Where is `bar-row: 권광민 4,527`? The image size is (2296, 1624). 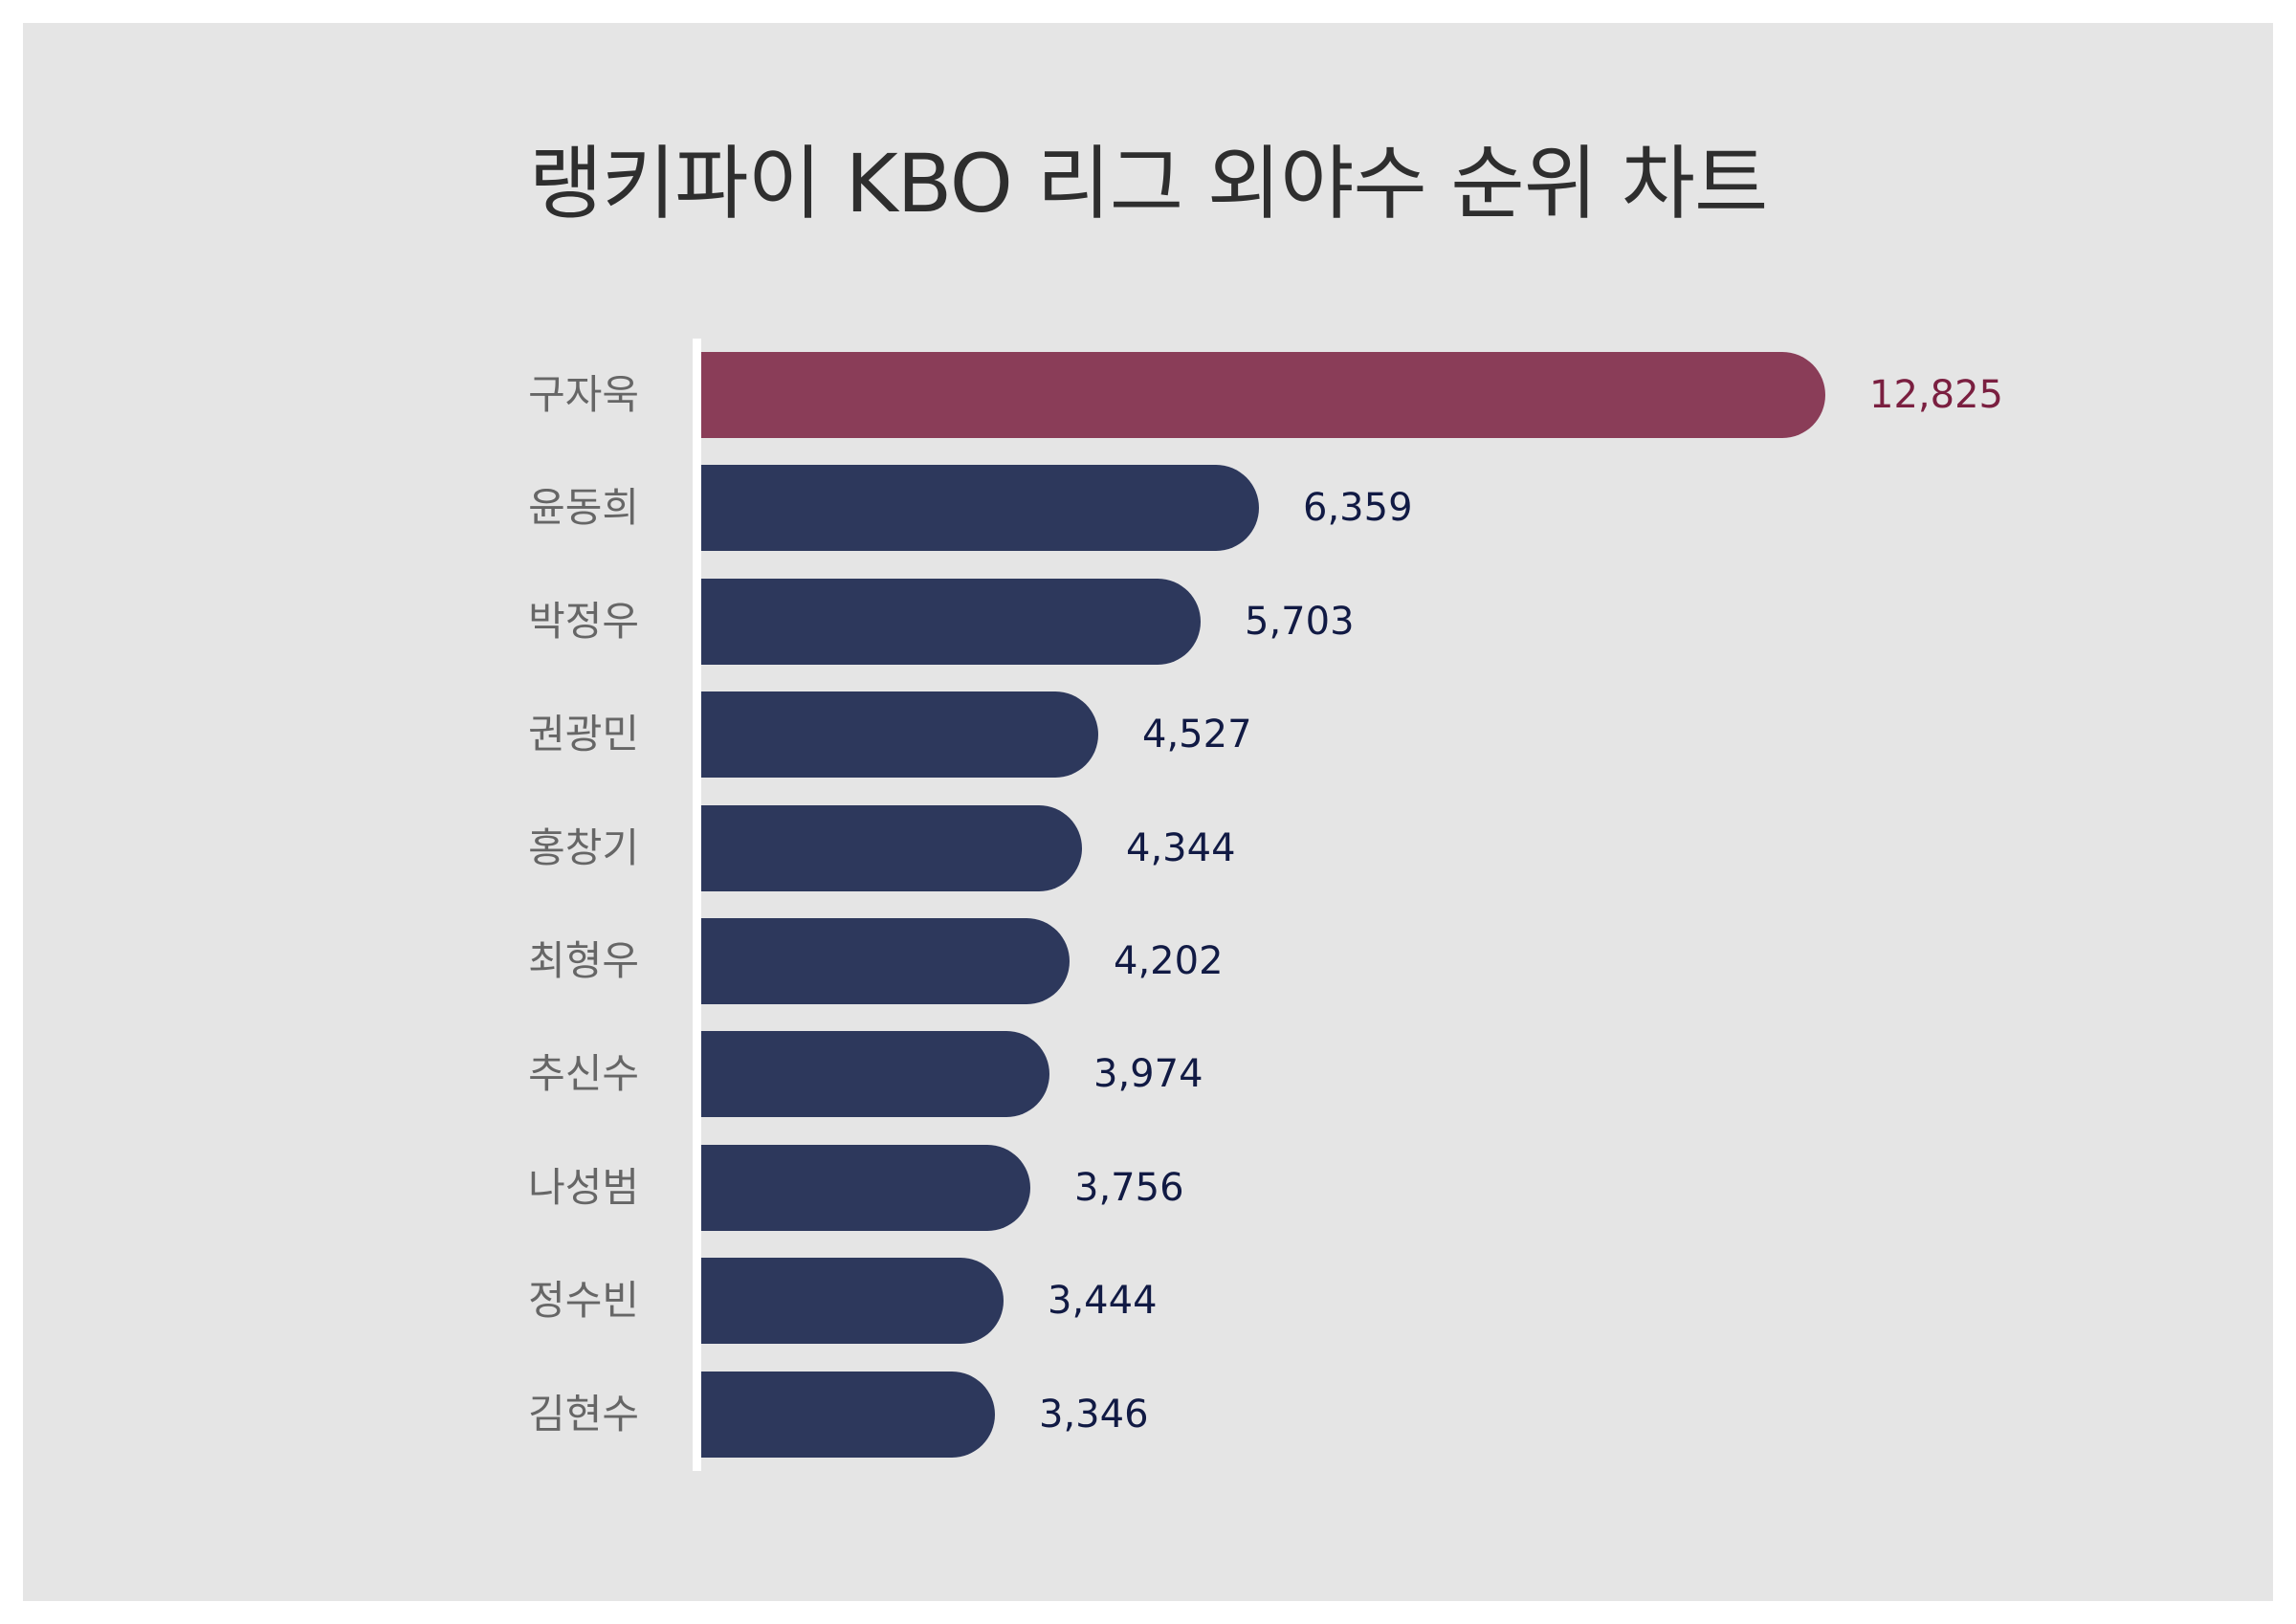 bar-row: 권광민 4,527 is located at coordinates (1148, 735).